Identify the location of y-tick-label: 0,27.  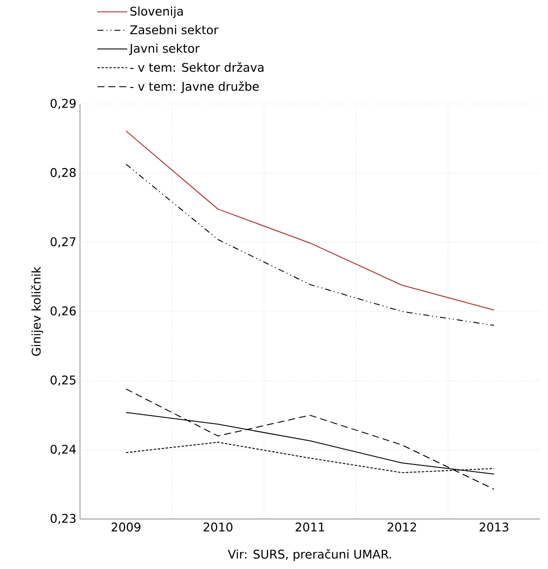
(63, 242).